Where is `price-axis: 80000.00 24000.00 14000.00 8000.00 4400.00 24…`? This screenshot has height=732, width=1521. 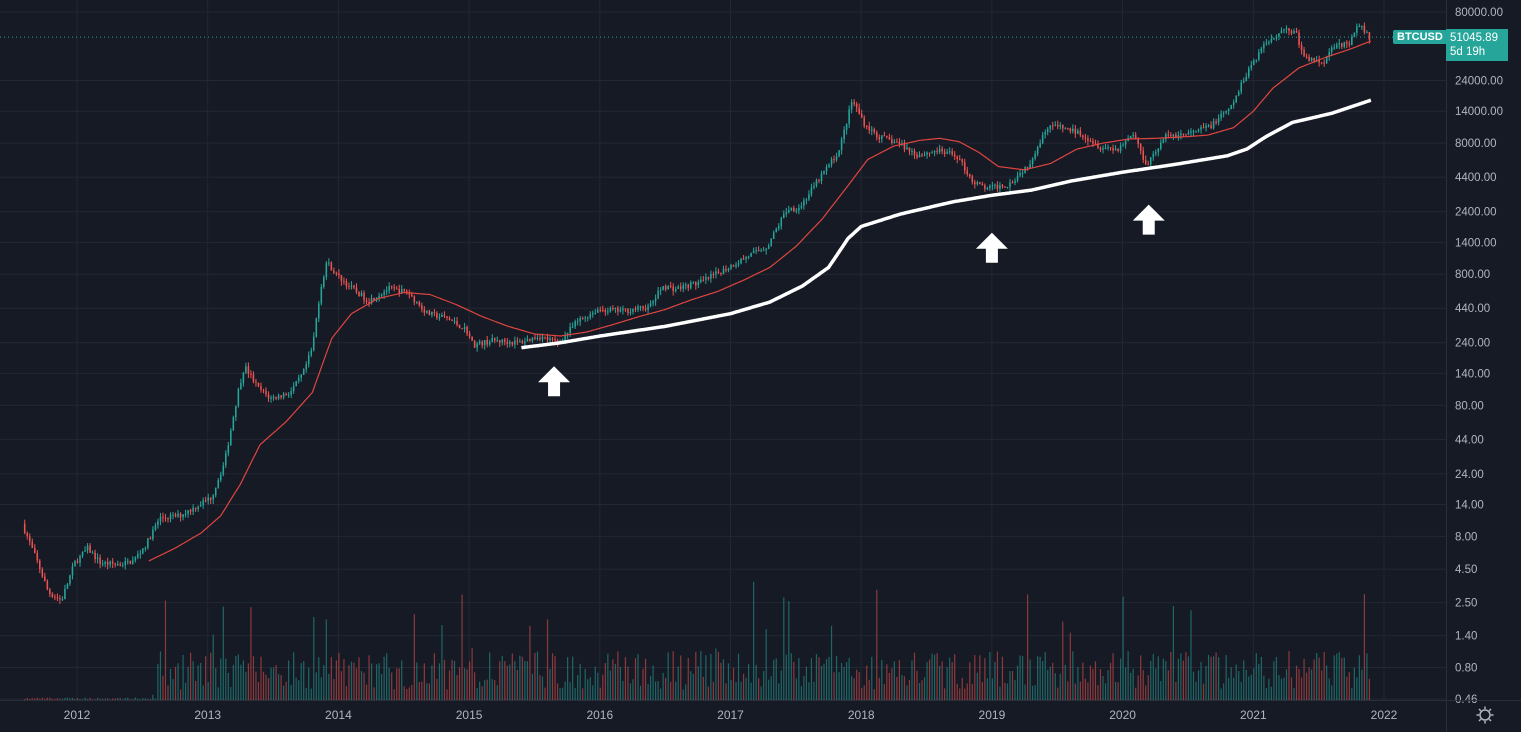
price-axis: 80000.00 24000.00 14000.00 8000.00 4400.00 24… is located at coordinates (1474, 366).